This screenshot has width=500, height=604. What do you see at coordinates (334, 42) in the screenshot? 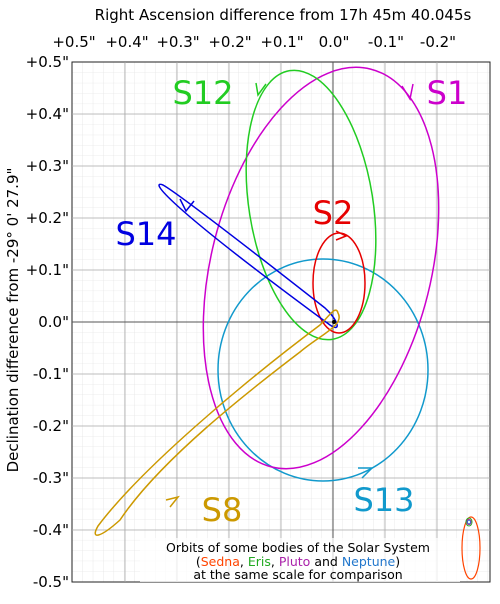
I see `x-tick-label: 0.0"` at bounding box center [334, 42].